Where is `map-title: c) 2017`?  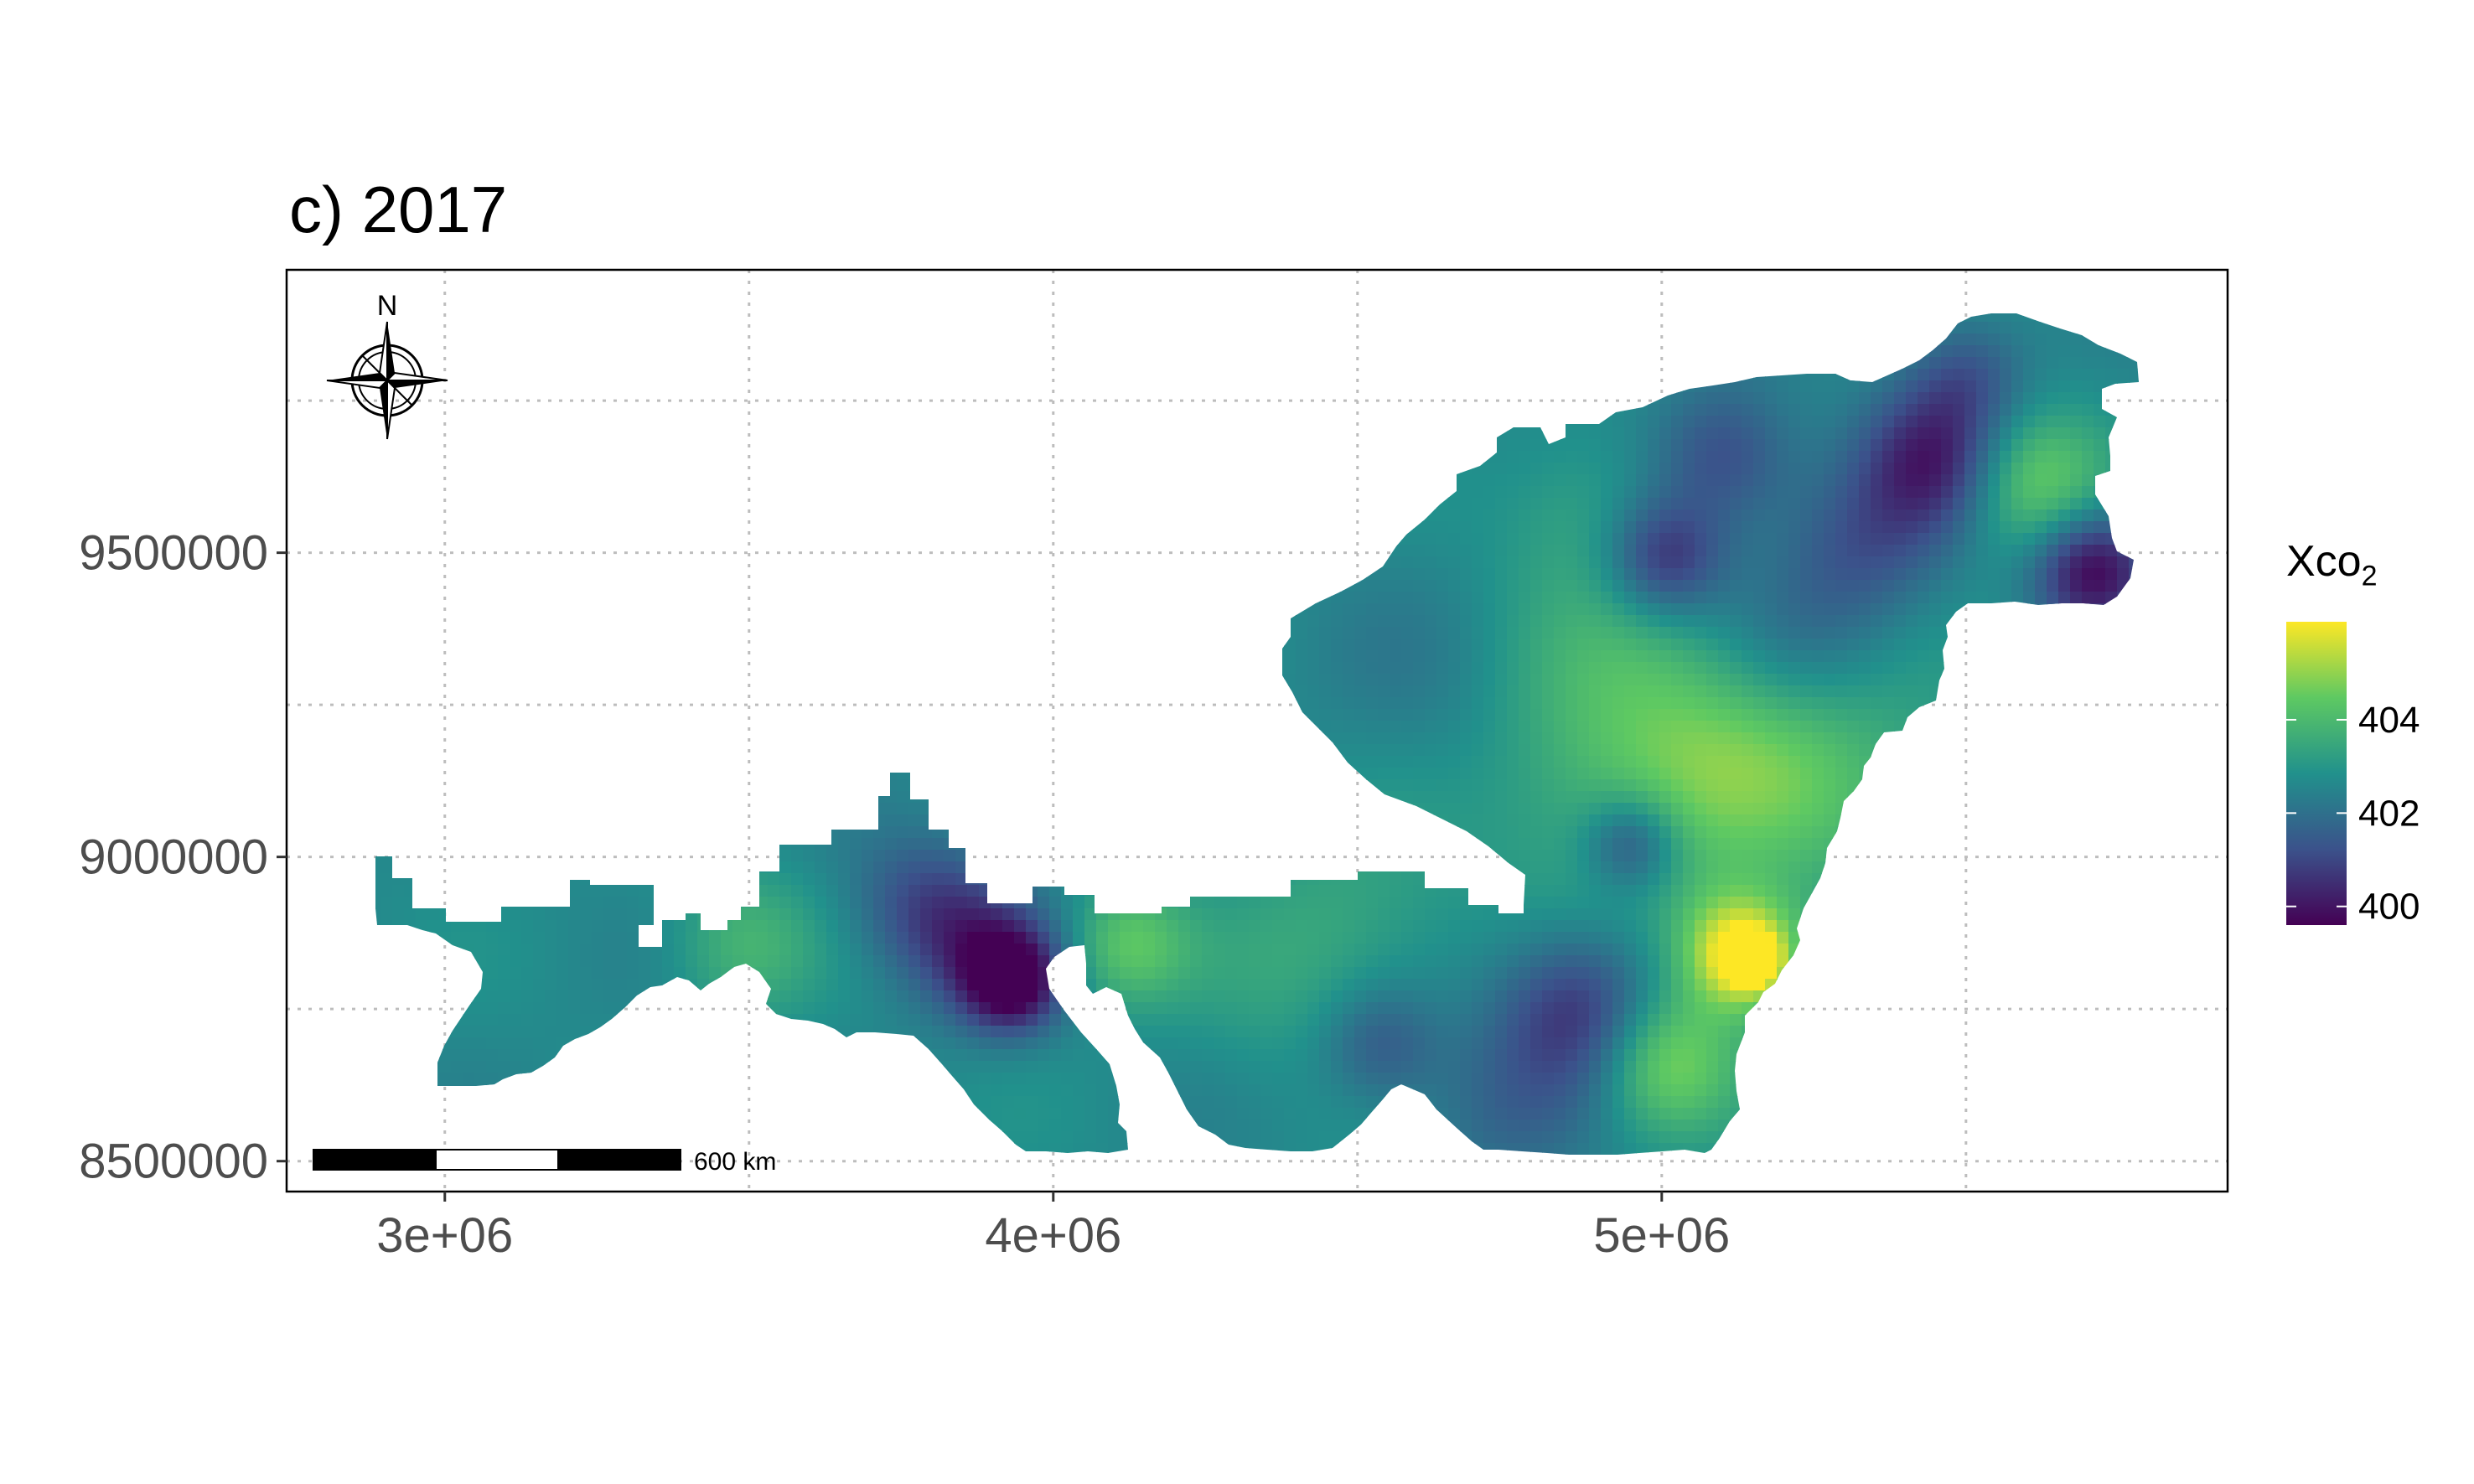
map-title: c) 2017 is located at coordinates (398, 209).